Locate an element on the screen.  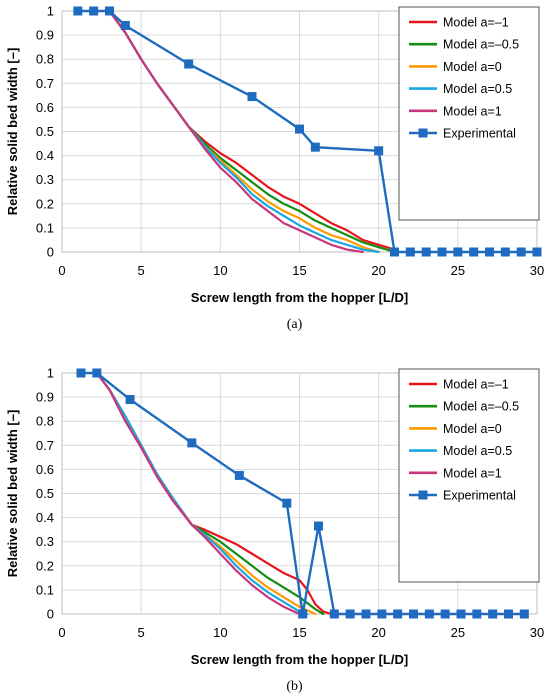
y-tick-label: 0.9 is located at coordinates (45, 35).